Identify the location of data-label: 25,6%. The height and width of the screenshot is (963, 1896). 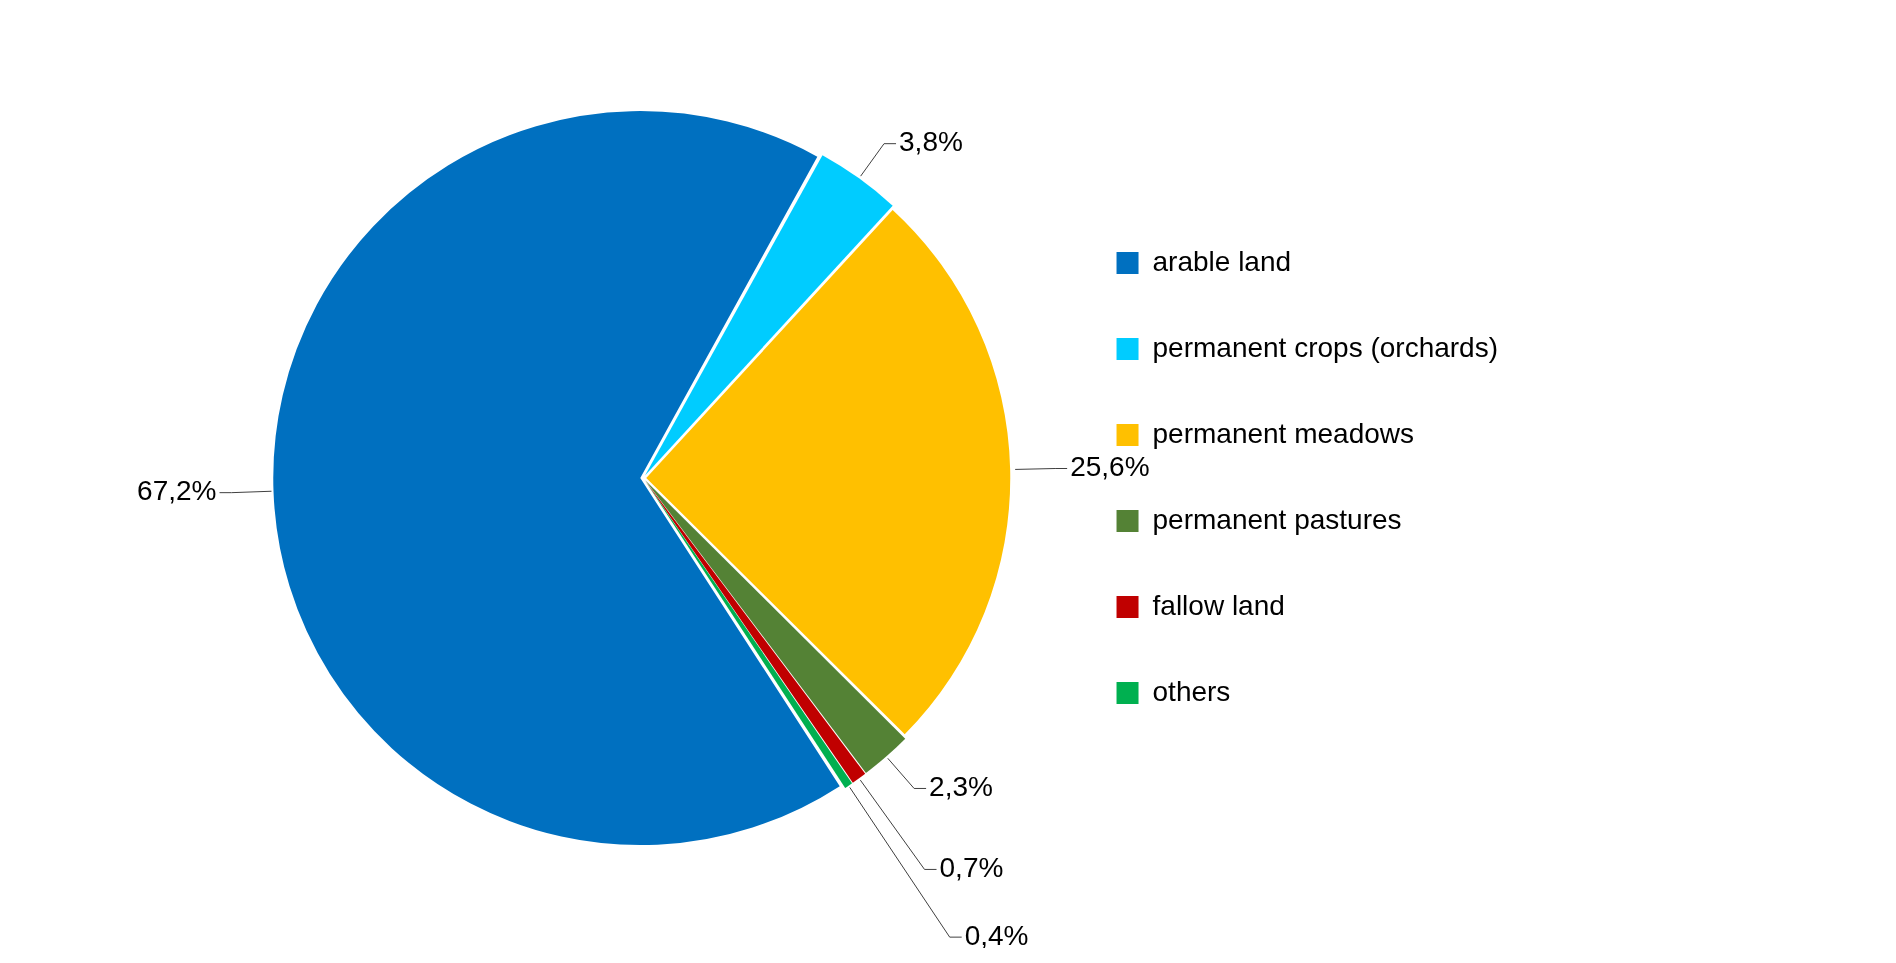
(1110, 467).